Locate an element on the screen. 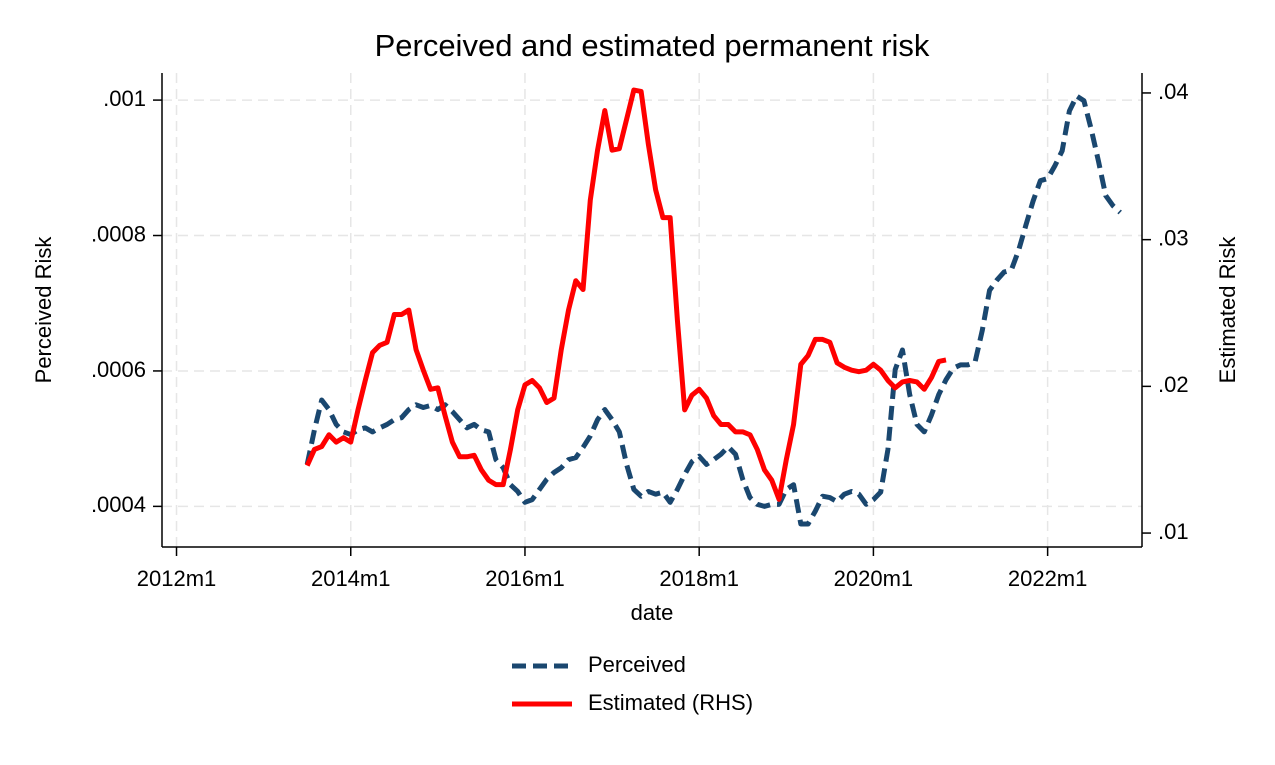 This screenshot has width=1275, height=765. x-tick-label: 2020m1 is located at coordinates (874, 578).